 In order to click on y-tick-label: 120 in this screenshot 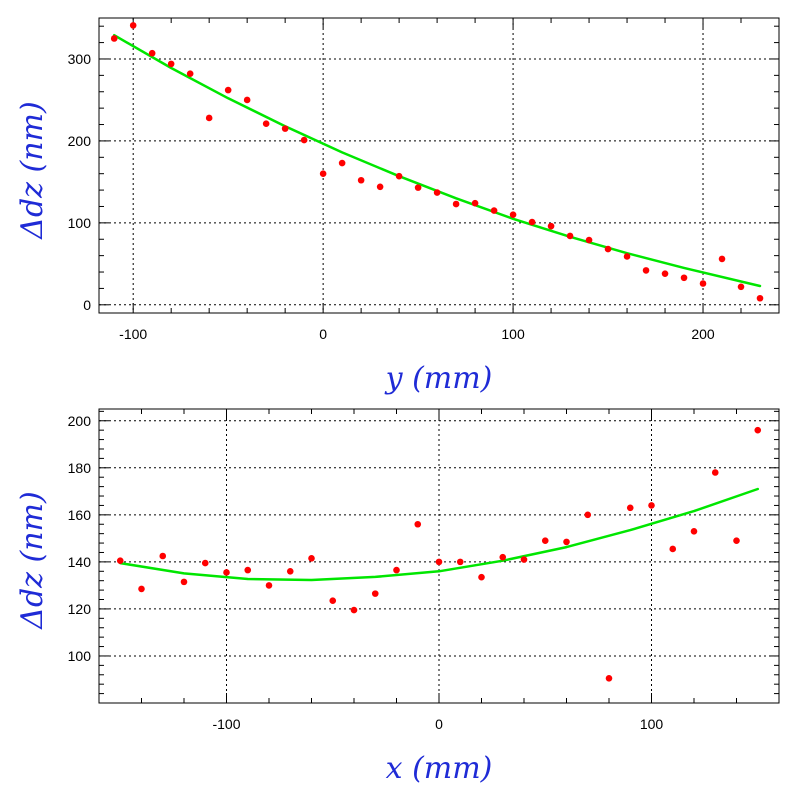, I will do `click(80, 609)`.